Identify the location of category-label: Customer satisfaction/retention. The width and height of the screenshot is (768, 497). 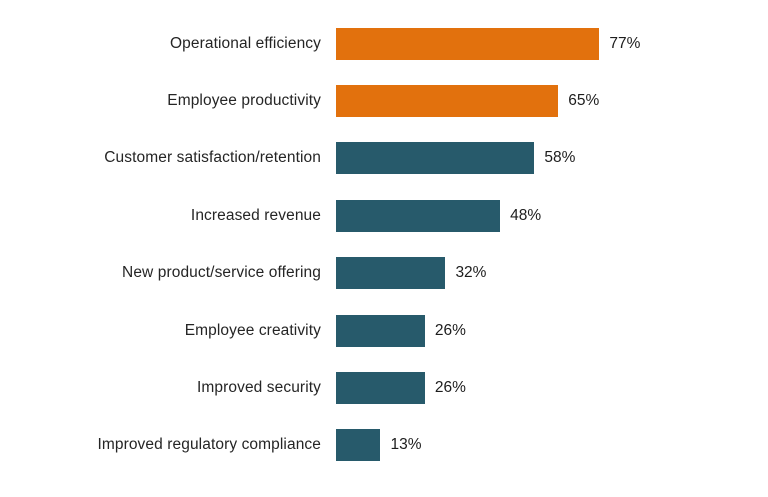
(212, 158).